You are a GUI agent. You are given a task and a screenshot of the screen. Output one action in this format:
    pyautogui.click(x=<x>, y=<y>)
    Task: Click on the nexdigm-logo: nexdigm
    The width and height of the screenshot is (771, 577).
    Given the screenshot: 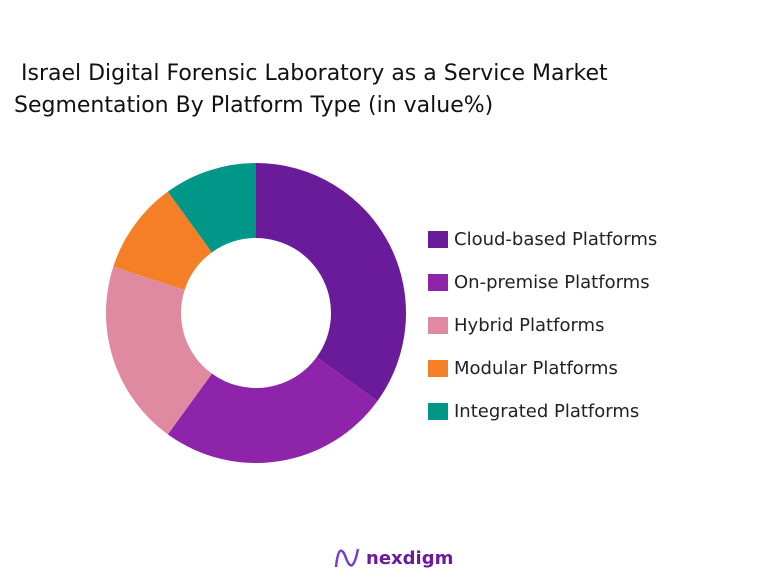 What is the action you would take?
    pyautogui.click(x=393, y=558)
    